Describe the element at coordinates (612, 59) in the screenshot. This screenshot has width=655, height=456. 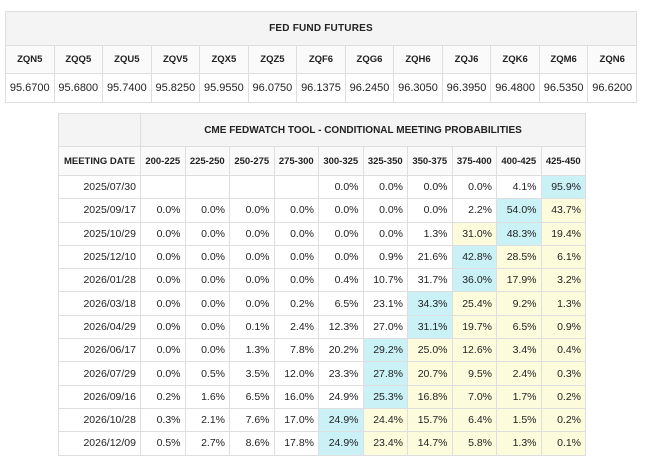
I see `contract-code: ZQN6` at that location.